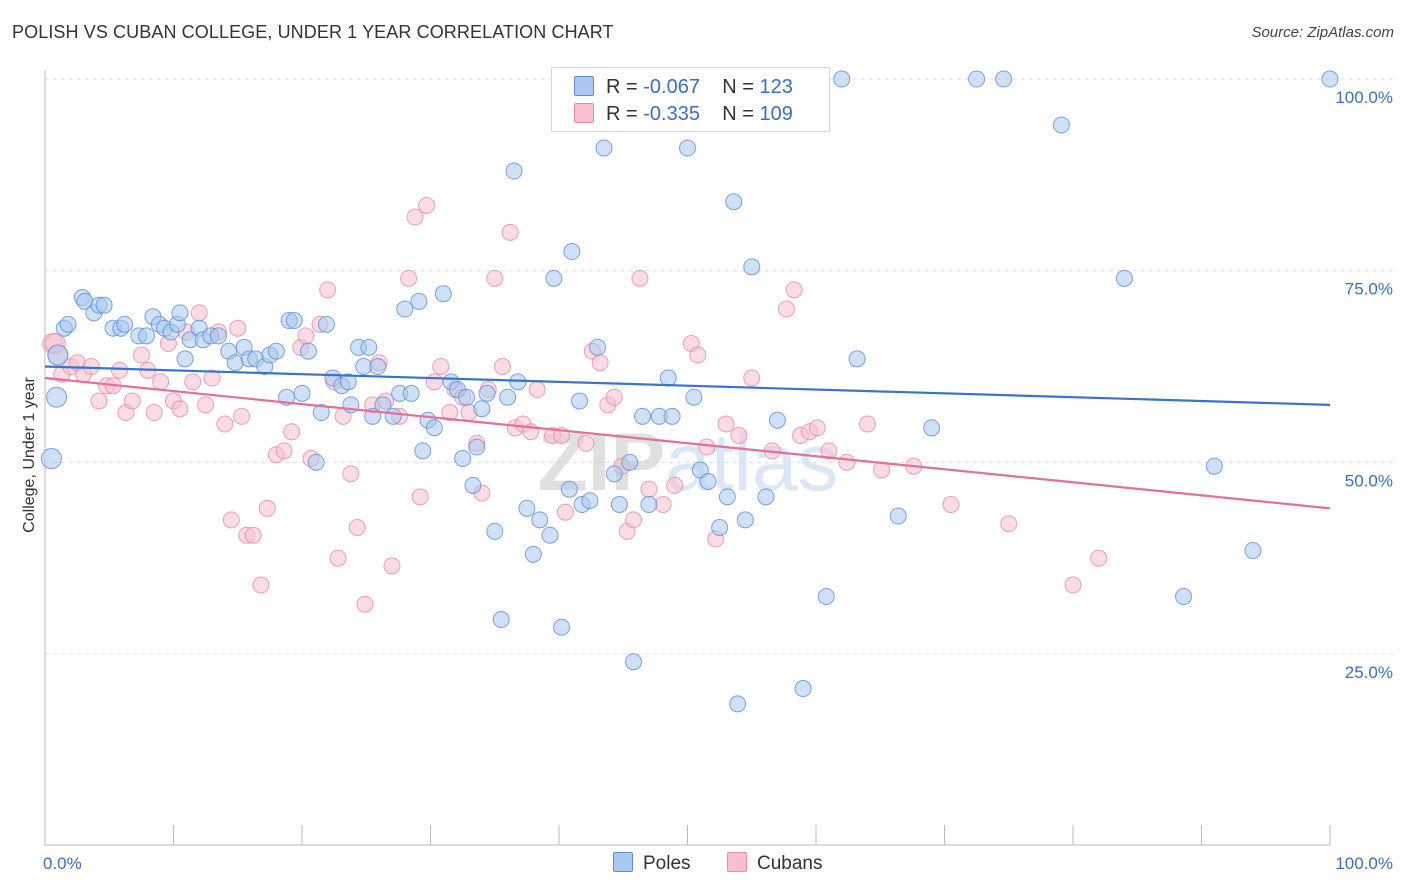  I want to click on y-axis-label: College, Under 1 year, so click(29, 455).